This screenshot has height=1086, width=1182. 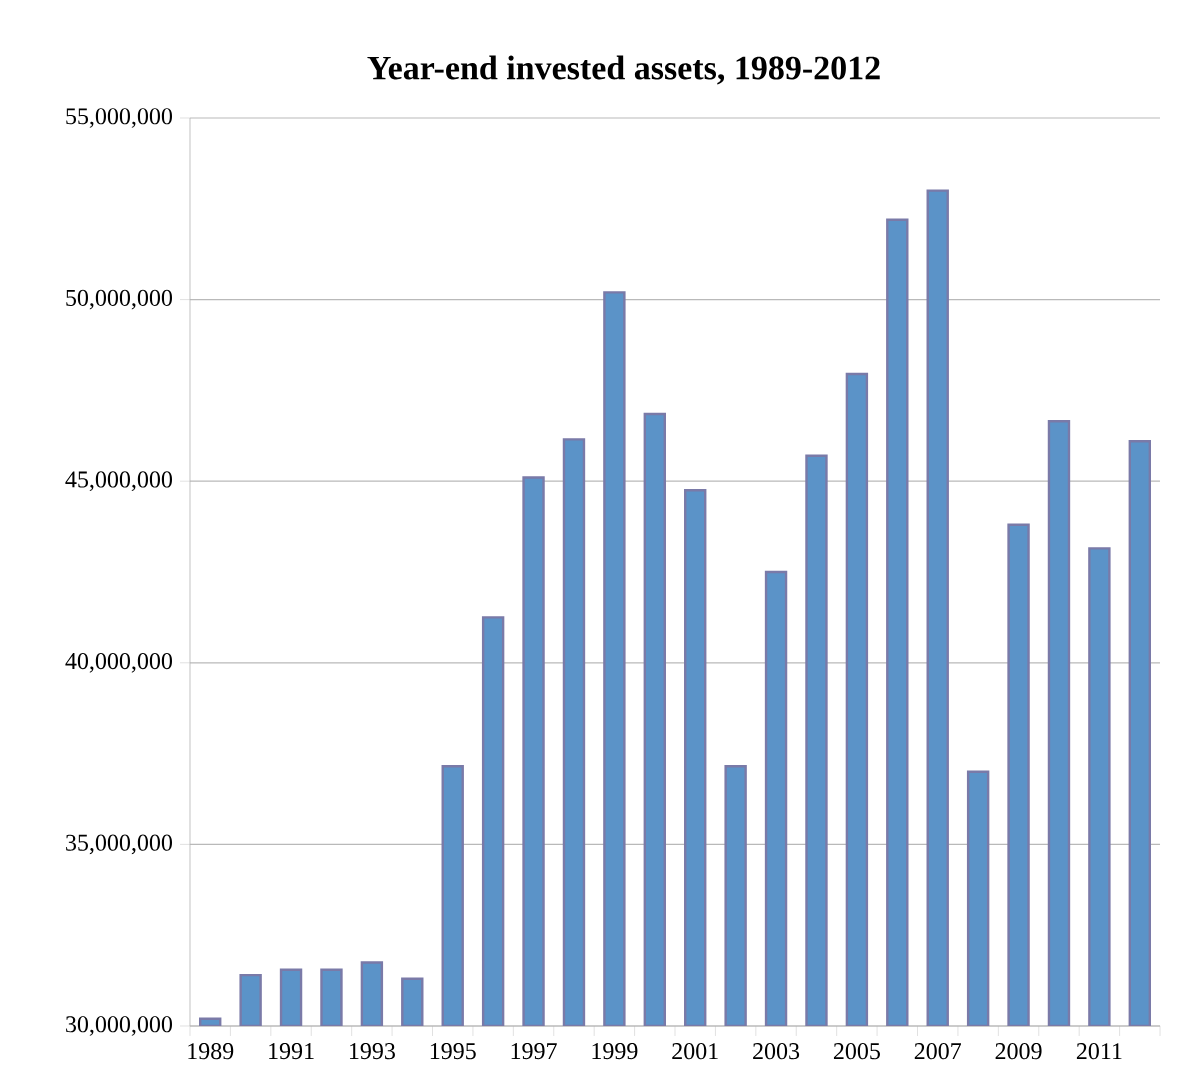 What do you see at coordinates (119, 844) in the screenshot?
I see `y-tick-label: 35,000,000` at bounding box center [119, 844].